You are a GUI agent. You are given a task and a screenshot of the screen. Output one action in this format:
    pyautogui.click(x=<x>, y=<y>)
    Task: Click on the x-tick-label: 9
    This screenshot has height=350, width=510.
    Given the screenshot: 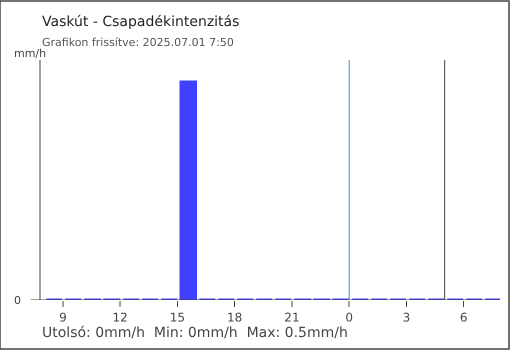 What is the action you would take?
    pyautogui.click(x=63, y=317)
    